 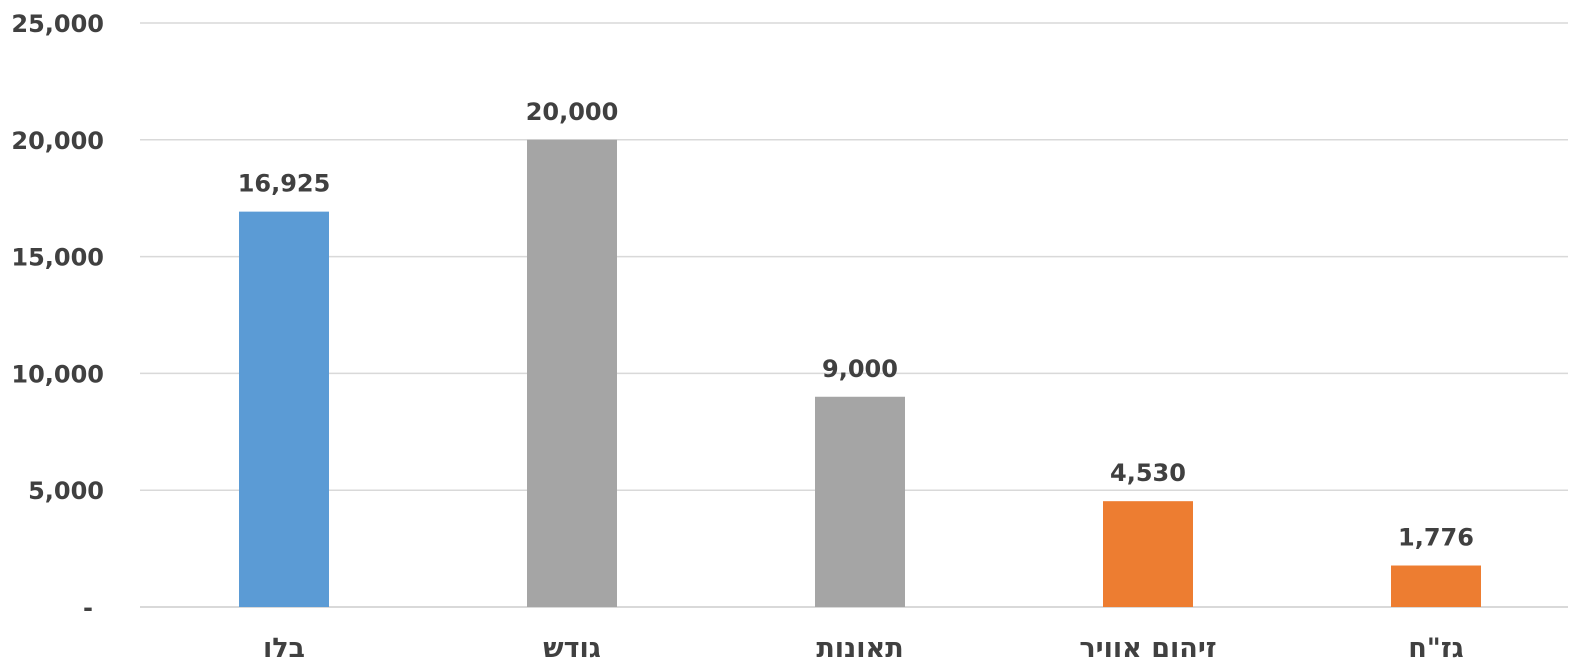 I want to click on x-tick-label: בלו, so click(x=284, y=648).